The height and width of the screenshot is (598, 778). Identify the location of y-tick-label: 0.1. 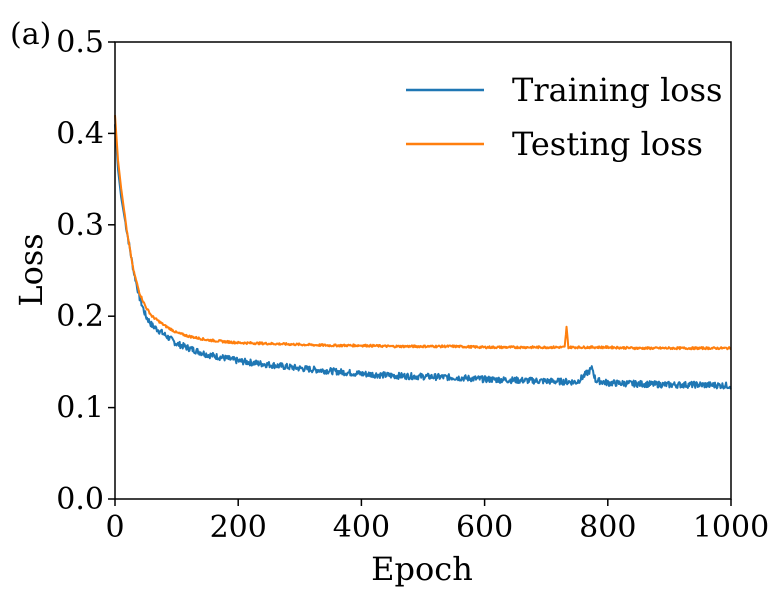
(80, 408).